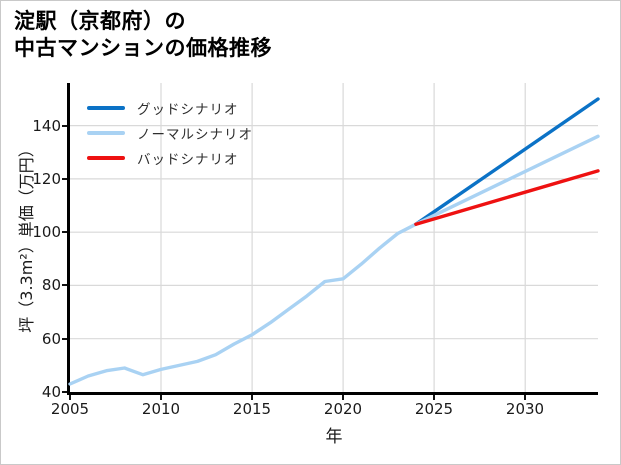 The height and width of the screenshot is (465, 621). What do you see at coordinates (343, 409) in the screenshot?
I see `x-tick-label: 2020` at bounding box center [343, 409].